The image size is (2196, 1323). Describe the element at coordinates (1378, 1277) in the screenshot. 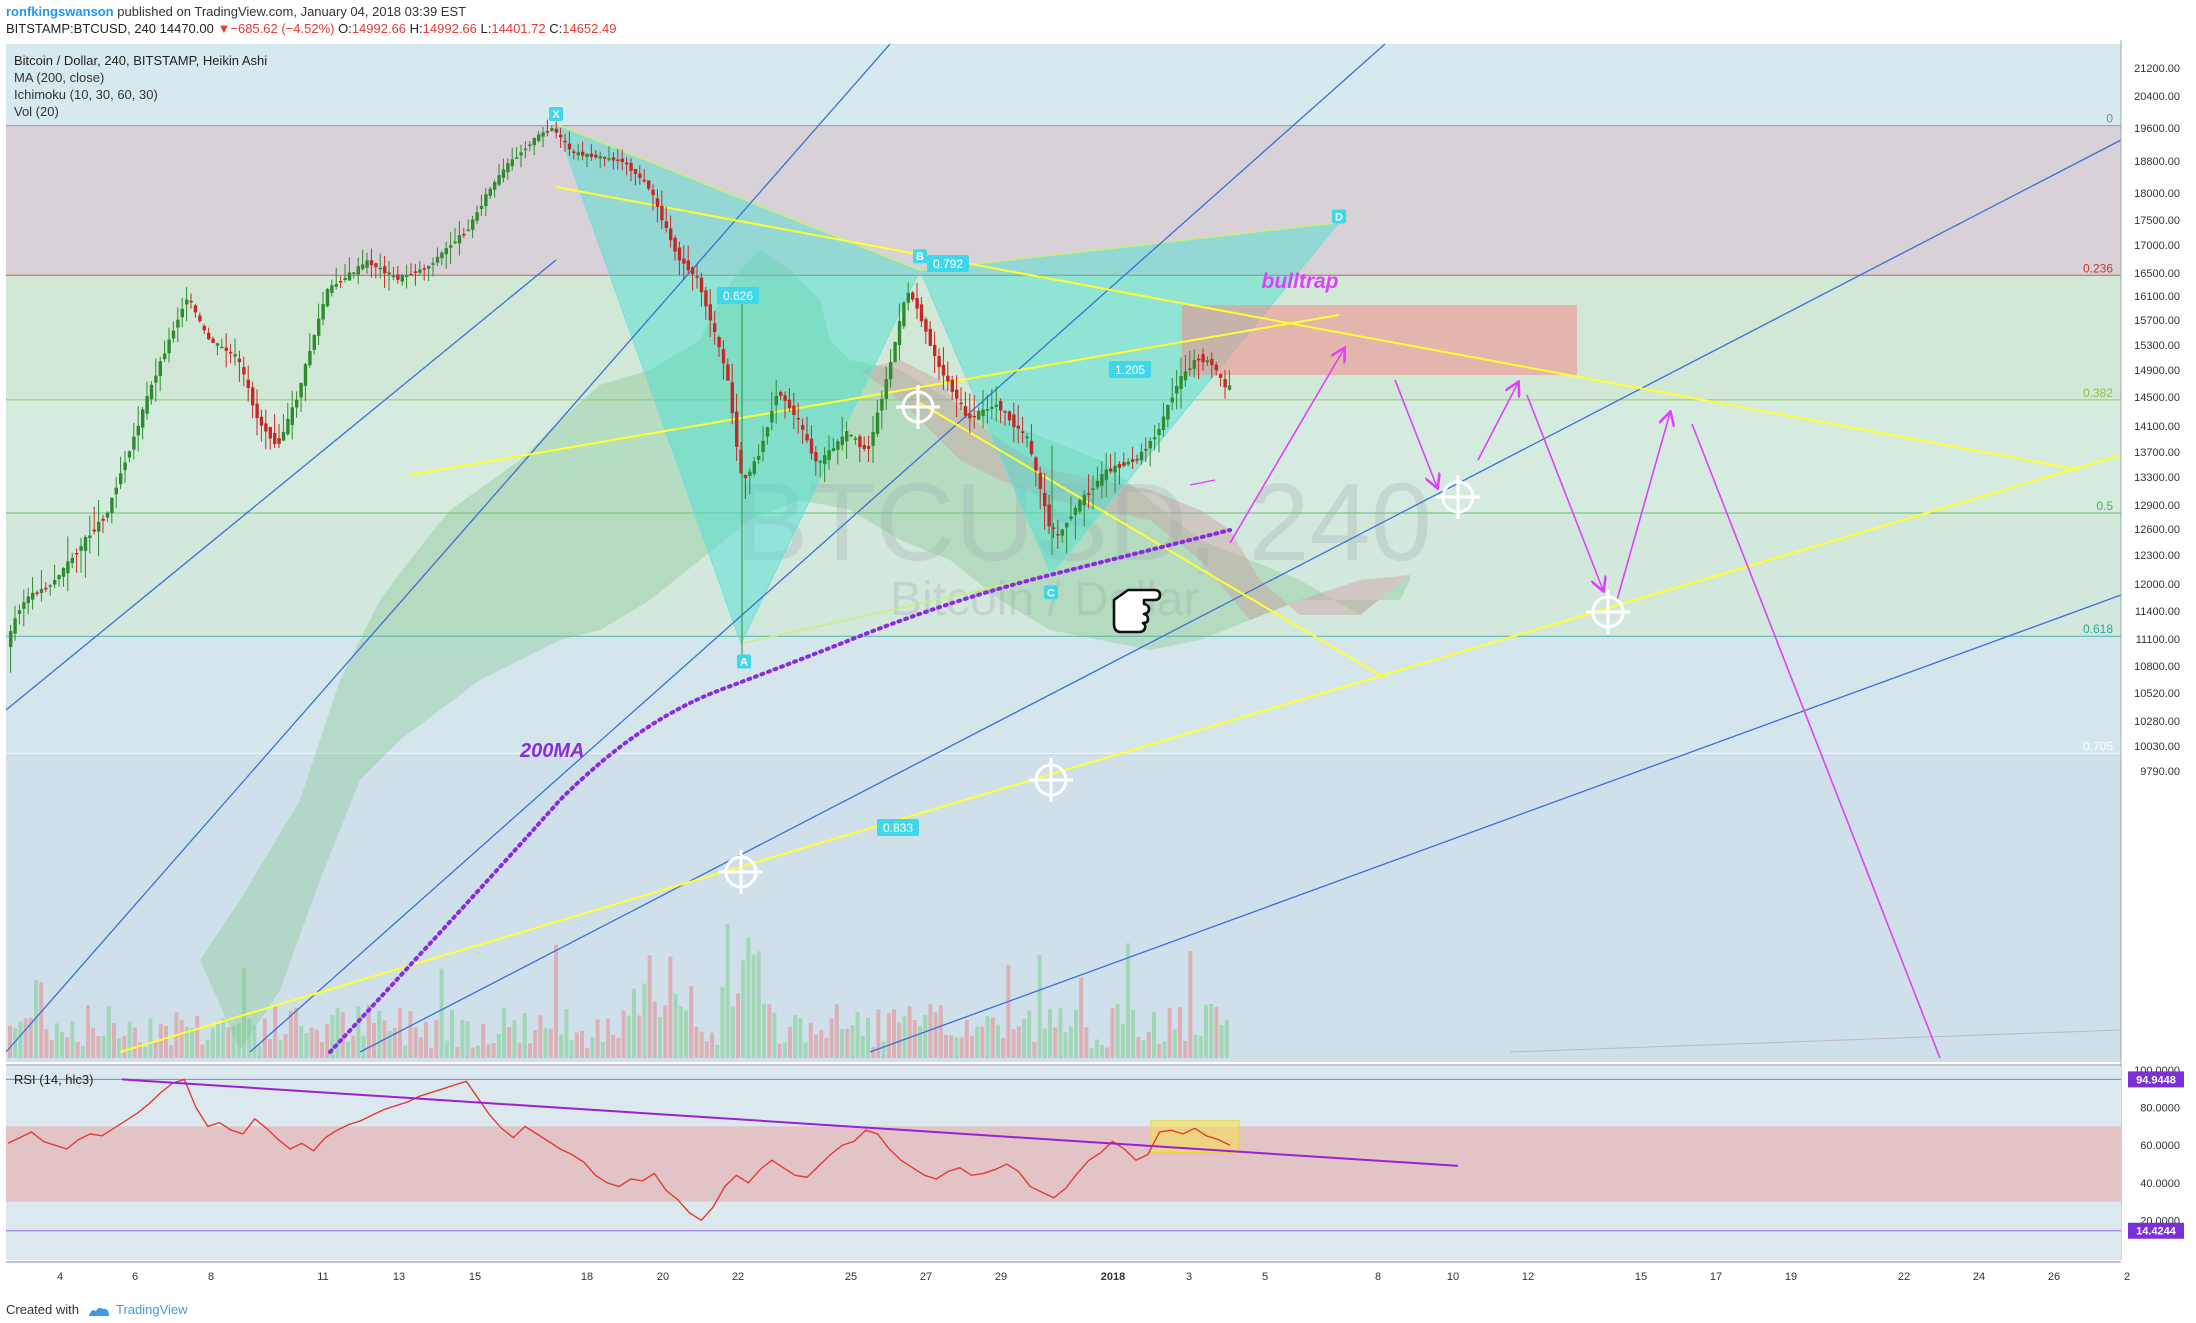

I see `time-tick-label: 8` at that location.